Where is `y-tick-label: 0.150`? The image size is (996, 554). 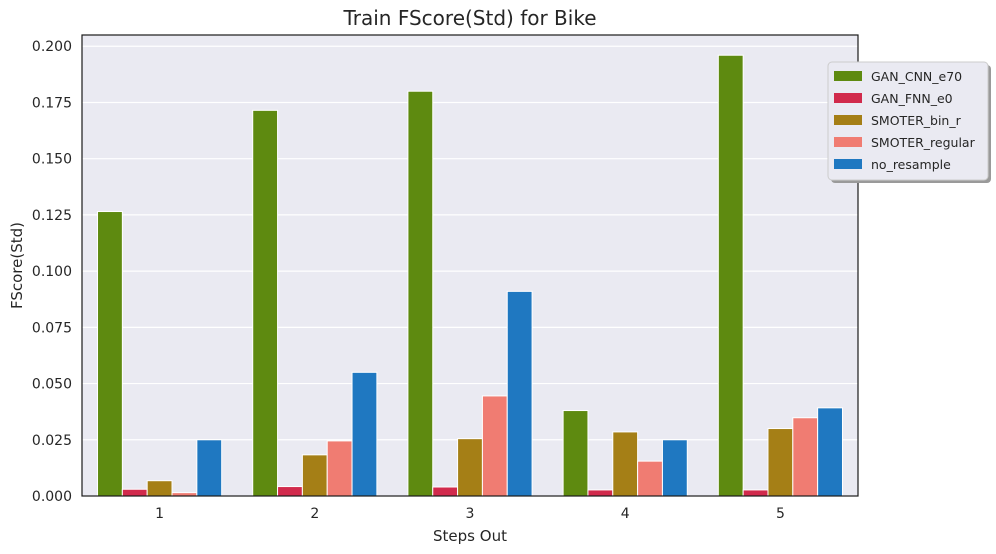
y-tick-label: 0.150 is located at coordinates (52, 160).